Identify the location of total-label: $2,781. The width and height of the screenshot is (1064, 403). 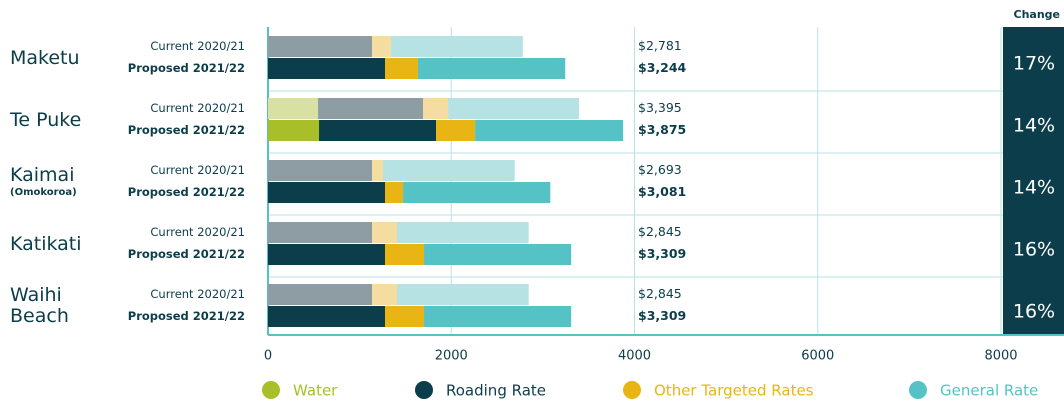
(660, 45).